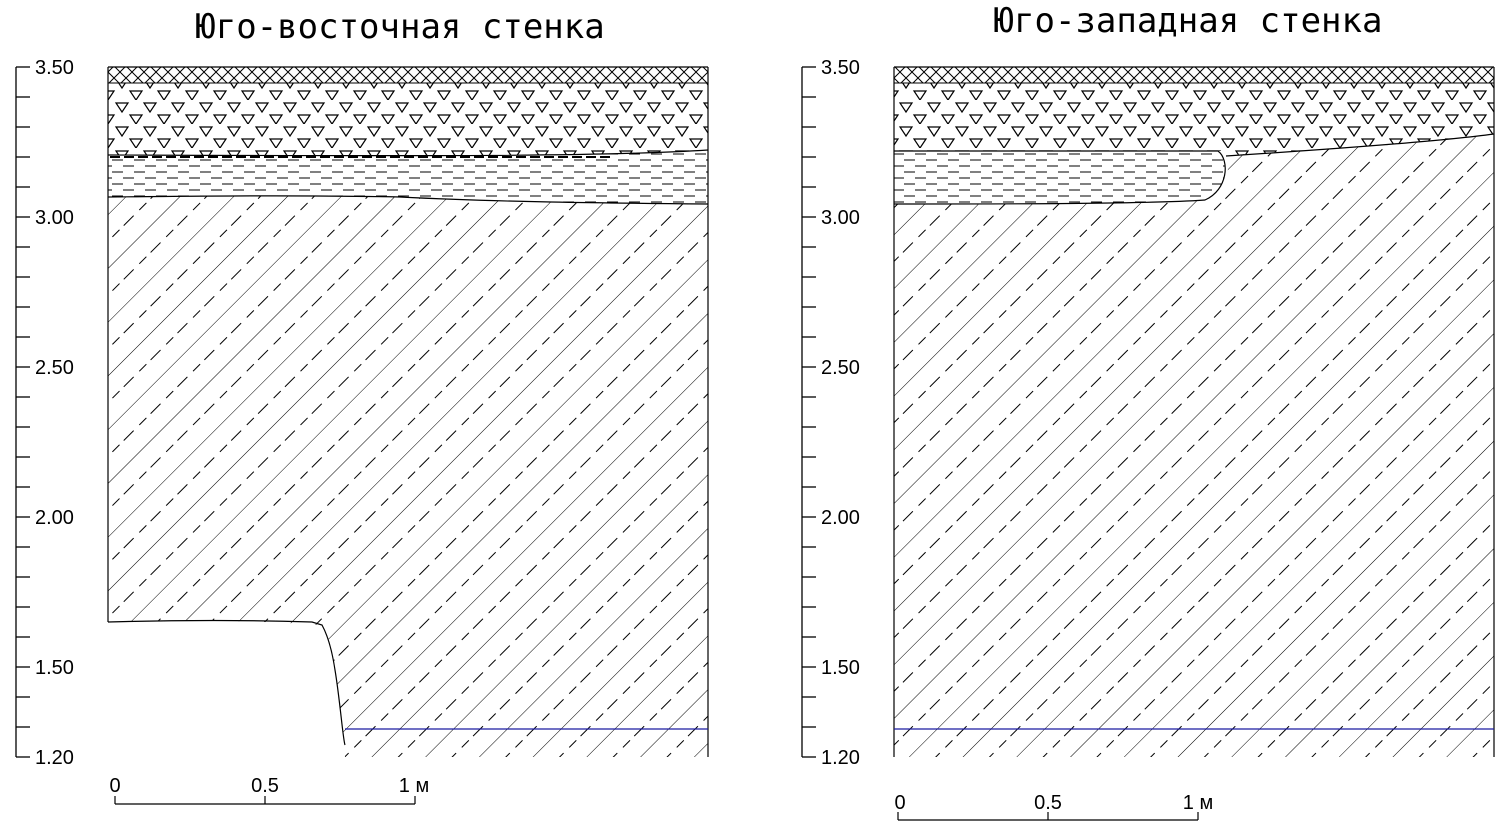 The height and width of the screenshot is (827, 1506). I want to click on elevation-axis-right: 3.50 3.00 2.50 2.00 1.50 1.20, so click(830, 413).